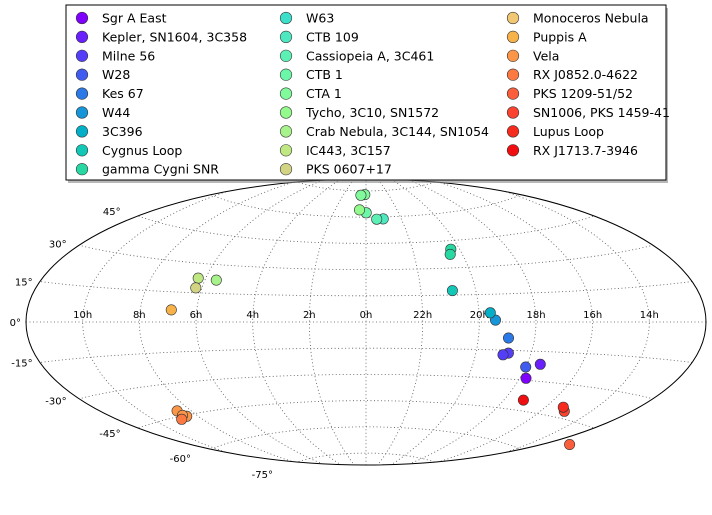 The image size is (712, 515). I want to click on legend-label: Crab Nebula, 3C144, SN1054, so click(397, 131).